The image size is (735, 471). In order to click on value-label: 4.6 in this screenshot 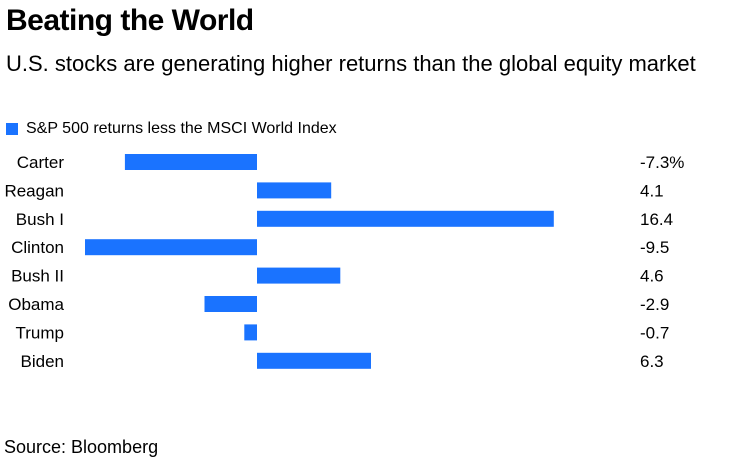, I will do `click(652, 276)`.